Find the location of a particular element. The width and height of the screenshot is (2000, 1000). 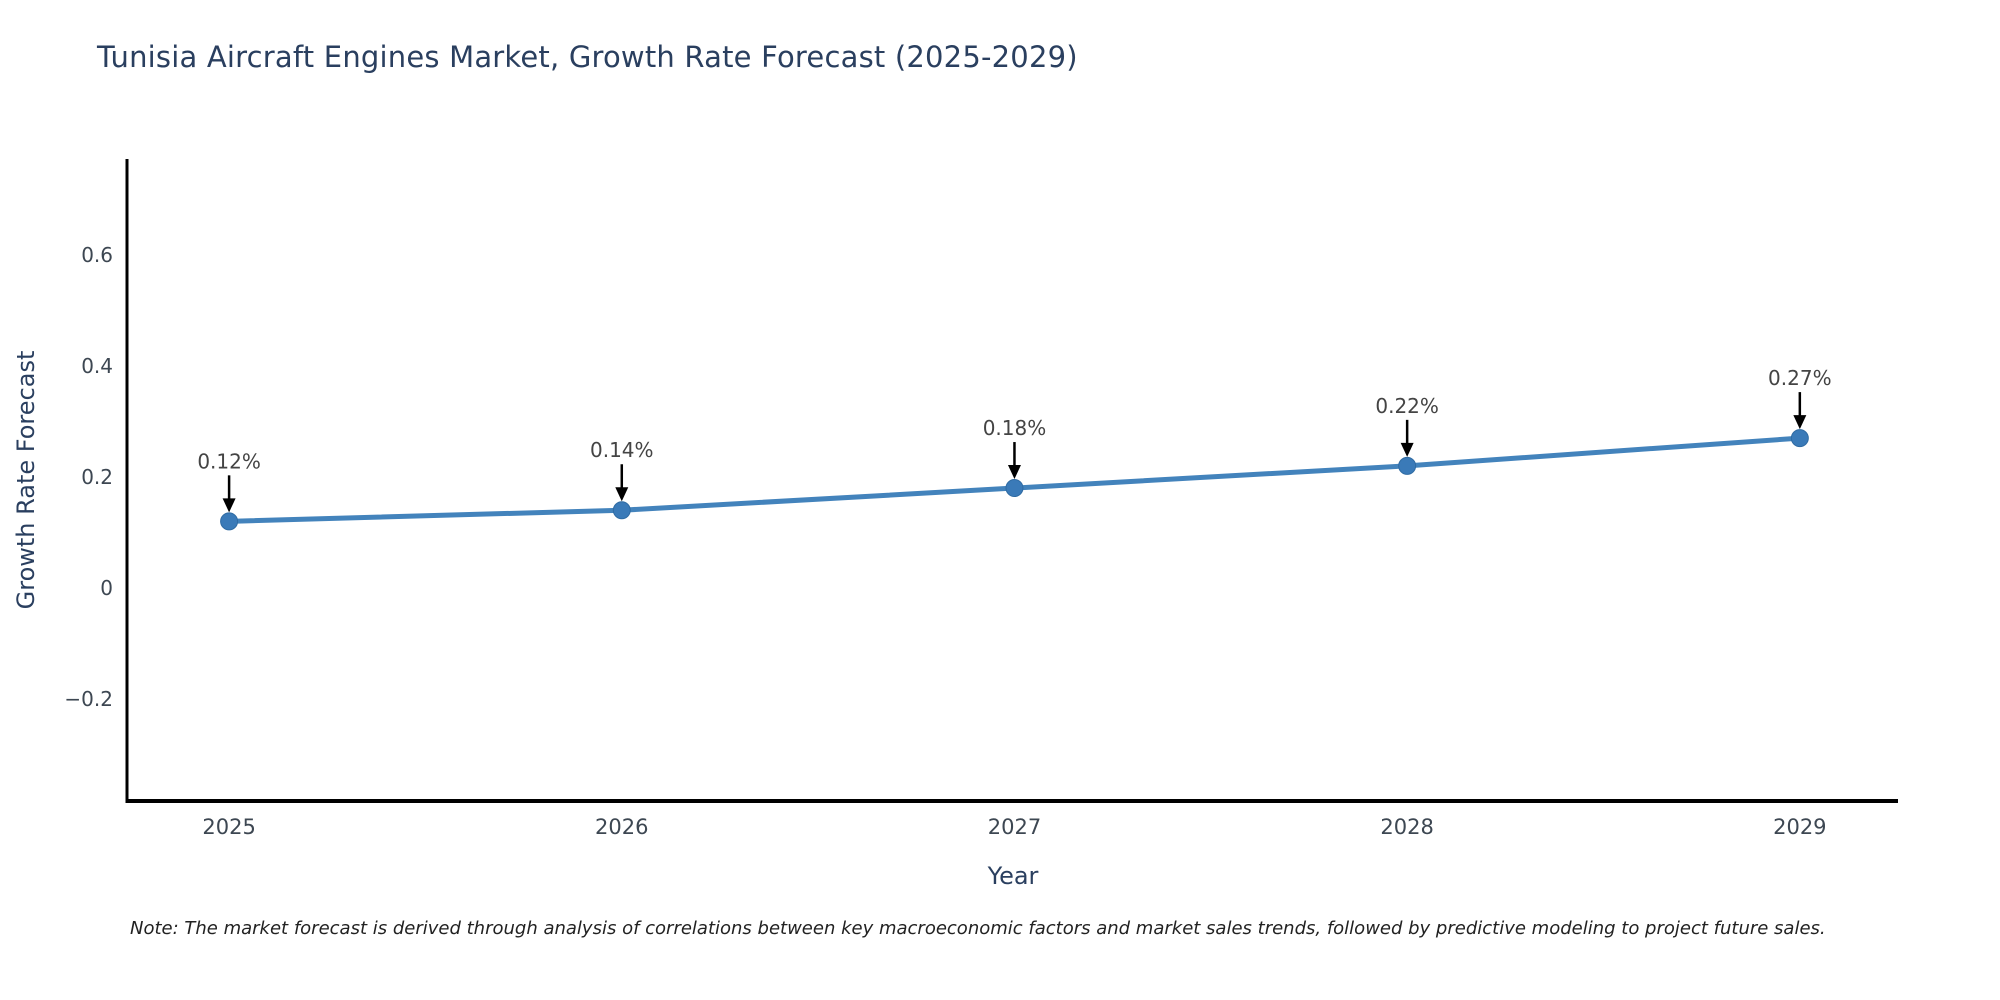

point-value-label: 0.14% is located at coordinates (622, 450).